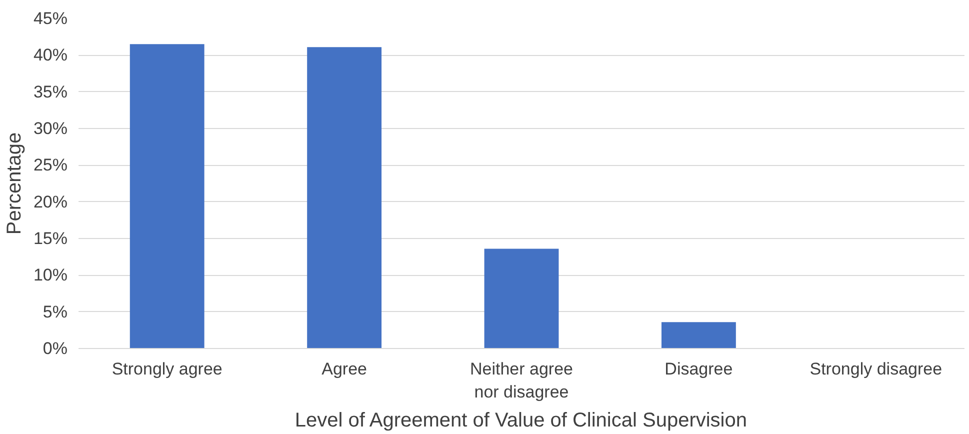 The width and height of the screenshot is (969, 434). Describe the element at coordinates (522, 381) in the screenshot. I see `x-tick-label: Neither agree nor disagree` at that location.